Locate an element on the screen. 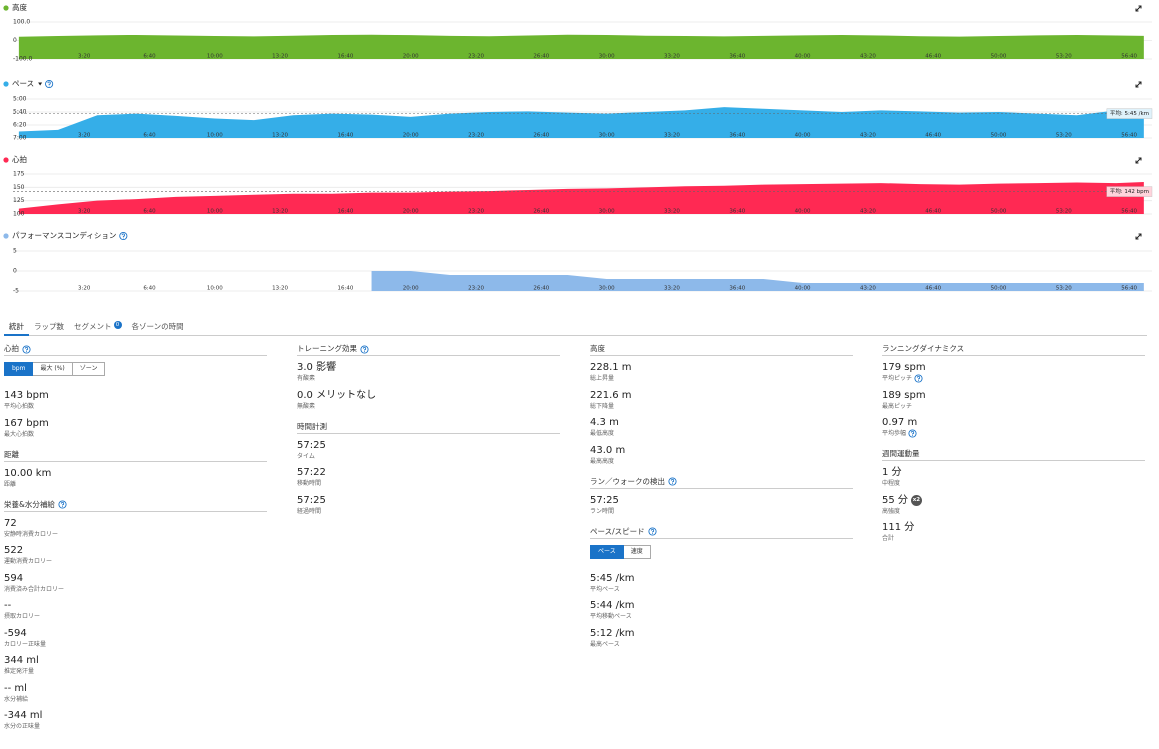 This screenshot has width=1159, height=749. x-tick-label: 13:20 is located at coordinates (280, 136).